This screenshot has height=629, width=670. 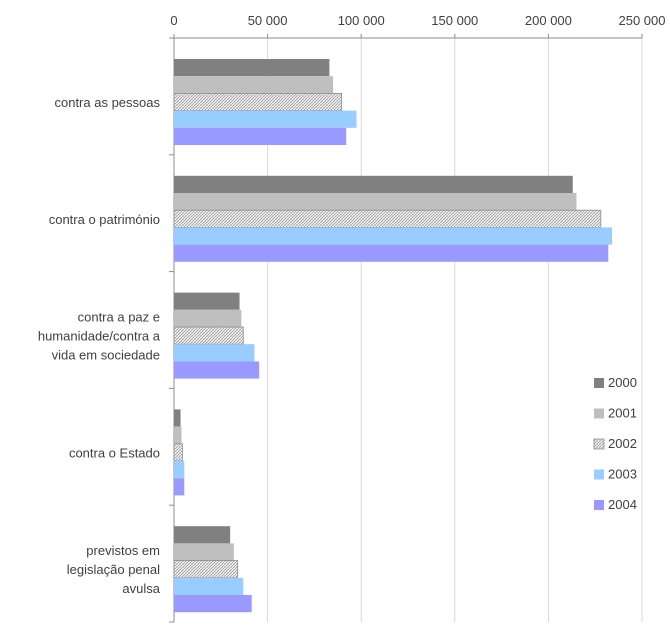 What do you see at coordinates (268, 20) in the screenshot?
I see `x-tick-label: 50 000` at bounding box center [268, 20].